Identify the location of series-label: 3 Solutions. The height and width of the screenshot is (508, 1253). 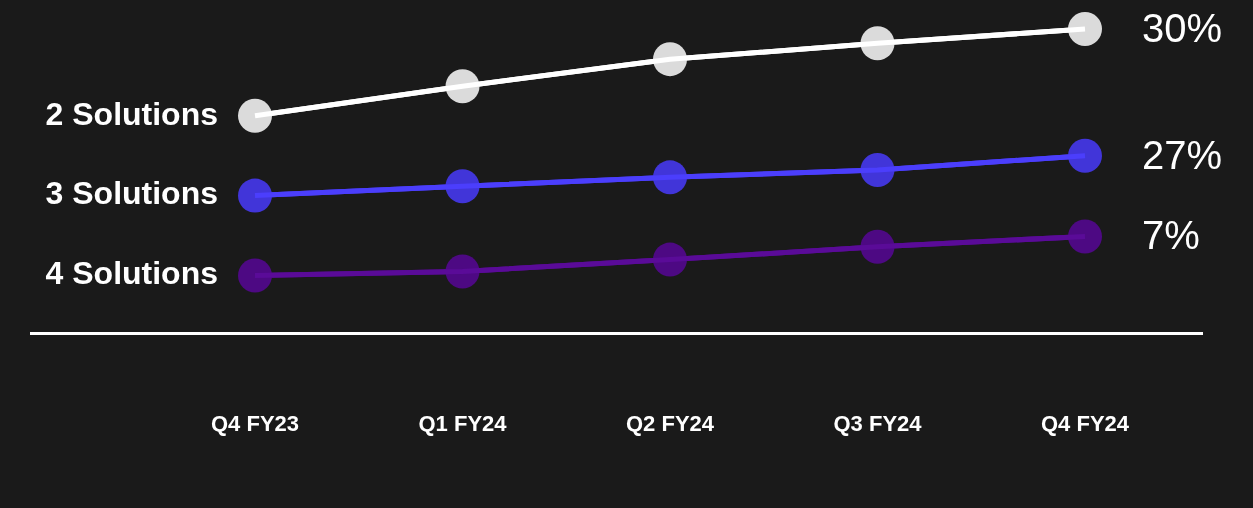
(131, 193).